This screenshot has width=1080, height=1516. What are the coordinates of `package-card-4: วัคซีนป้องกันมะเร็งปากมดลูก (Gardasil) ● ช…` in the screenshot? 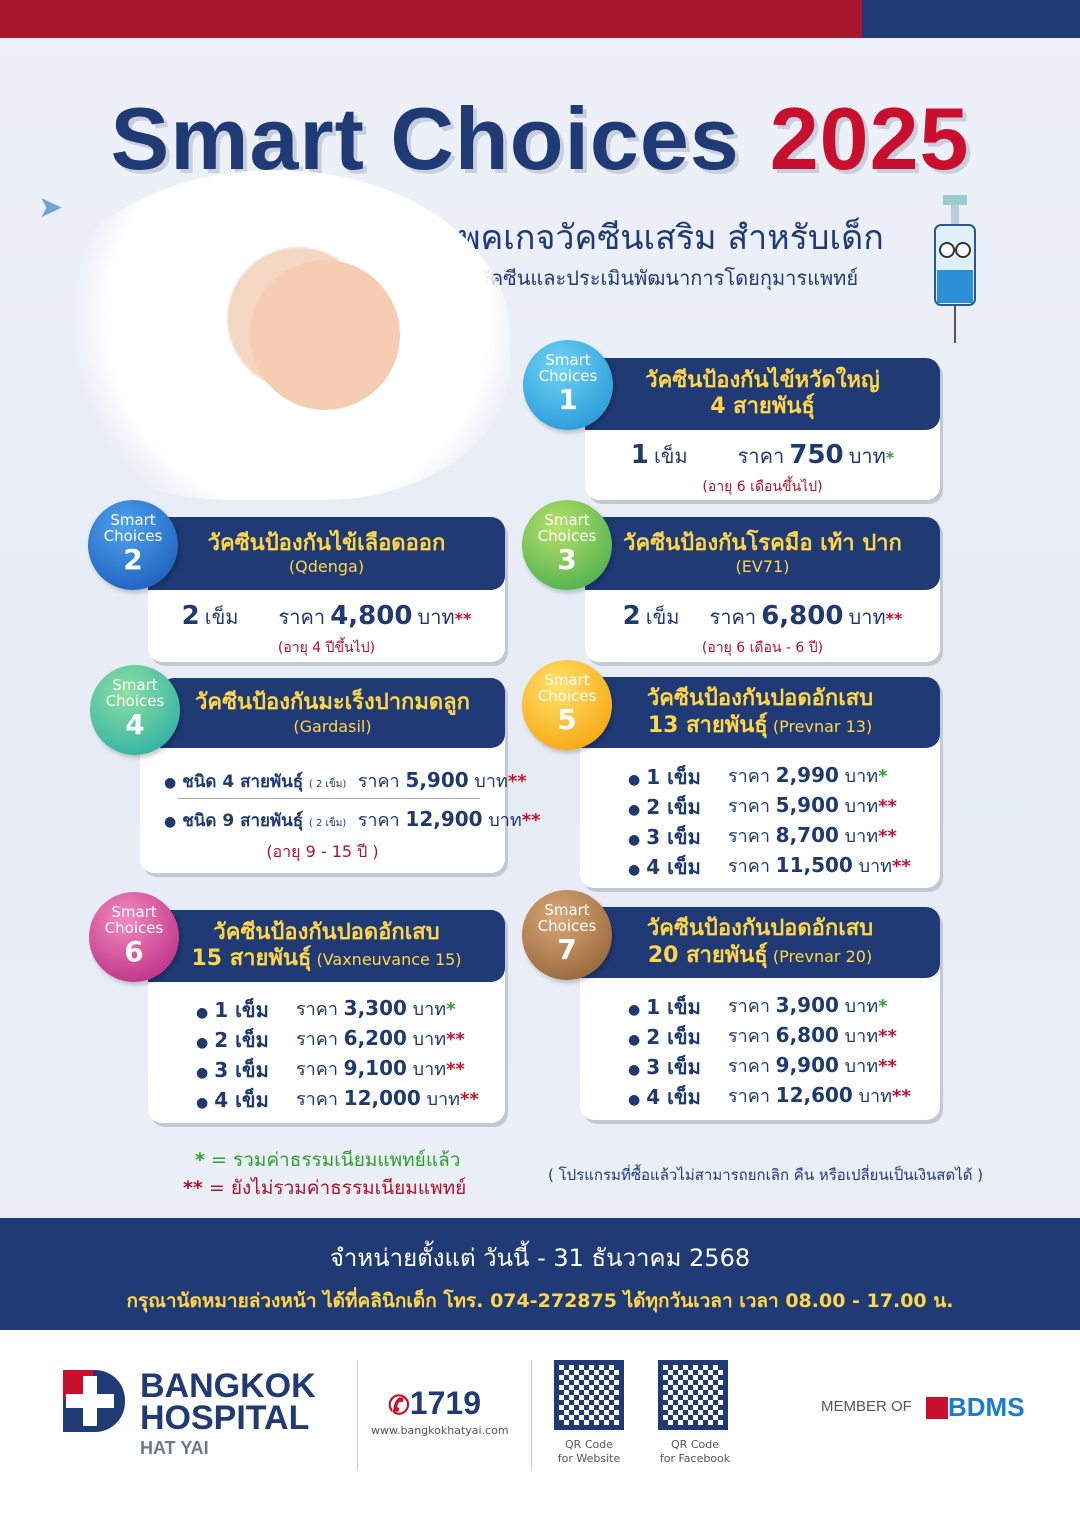 It's located at (340, 775).